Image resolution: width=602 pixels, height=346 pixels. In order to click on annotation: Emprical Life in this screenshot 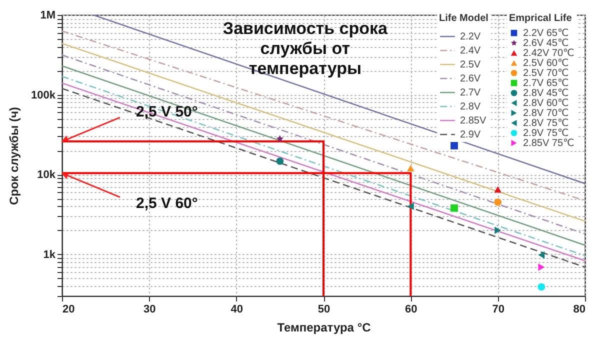, I will do `click(540, 18)`.